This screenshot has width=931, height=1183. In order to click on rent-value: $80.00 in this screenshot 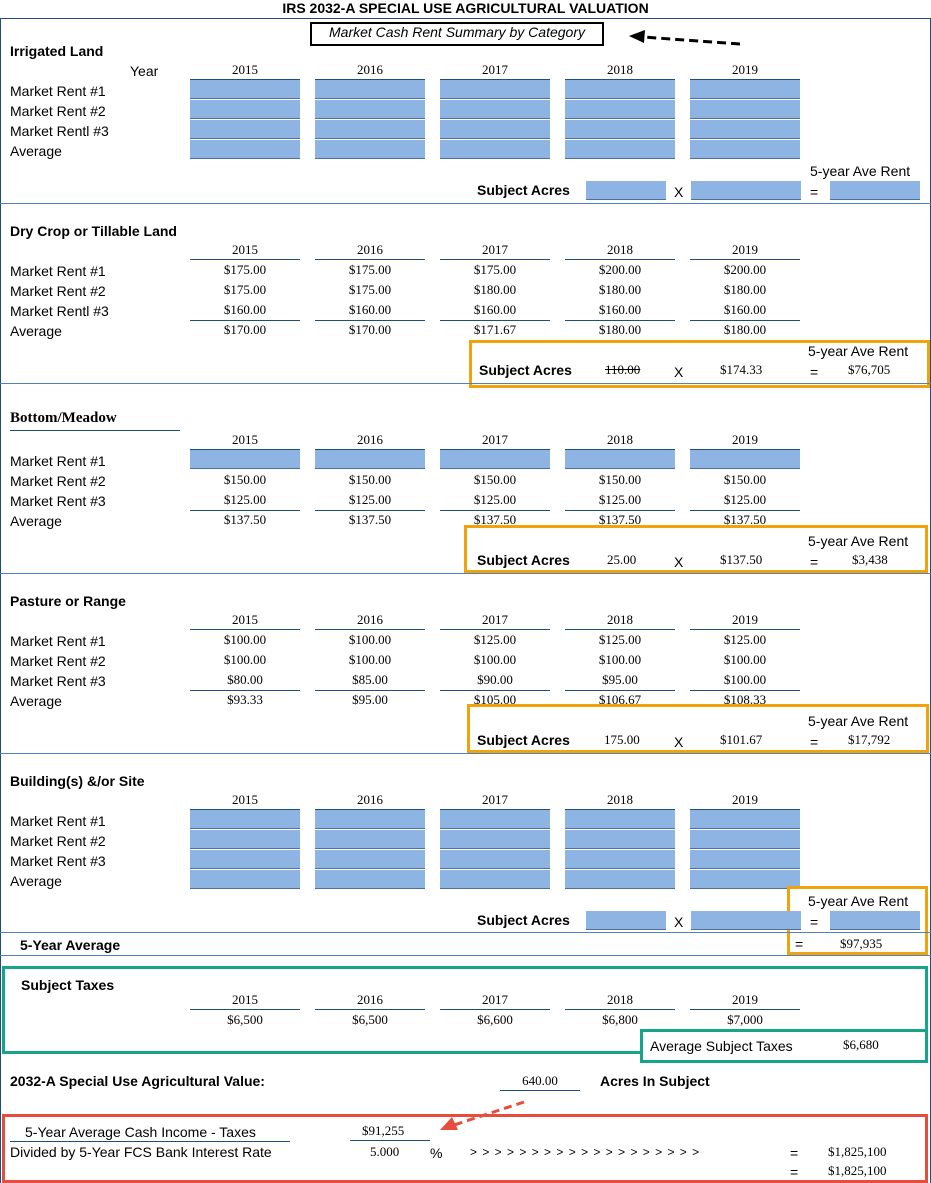, I will do `click(245, 679)`.